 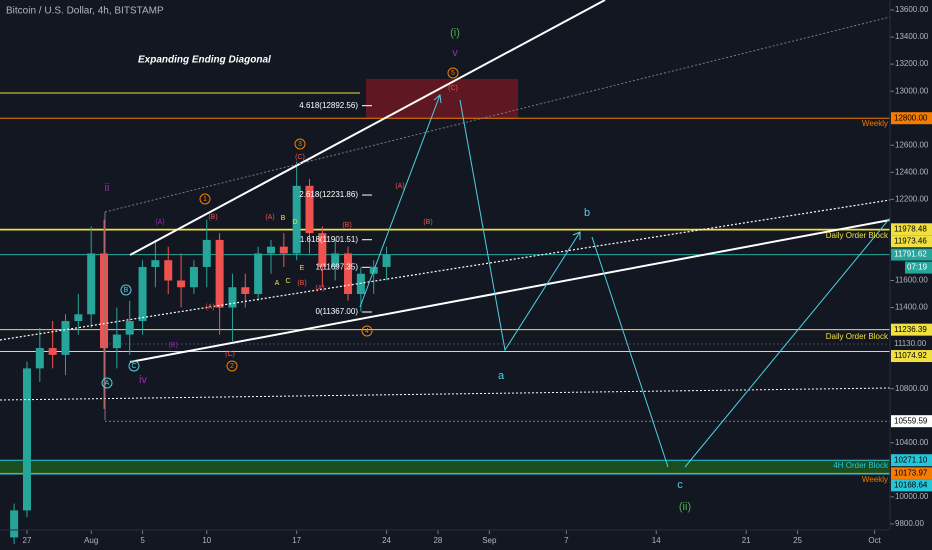 What do you see at coordinates (685, 507) in the screenshot?
I see `wave-label: (ii)` at bounding box center [685, 507].